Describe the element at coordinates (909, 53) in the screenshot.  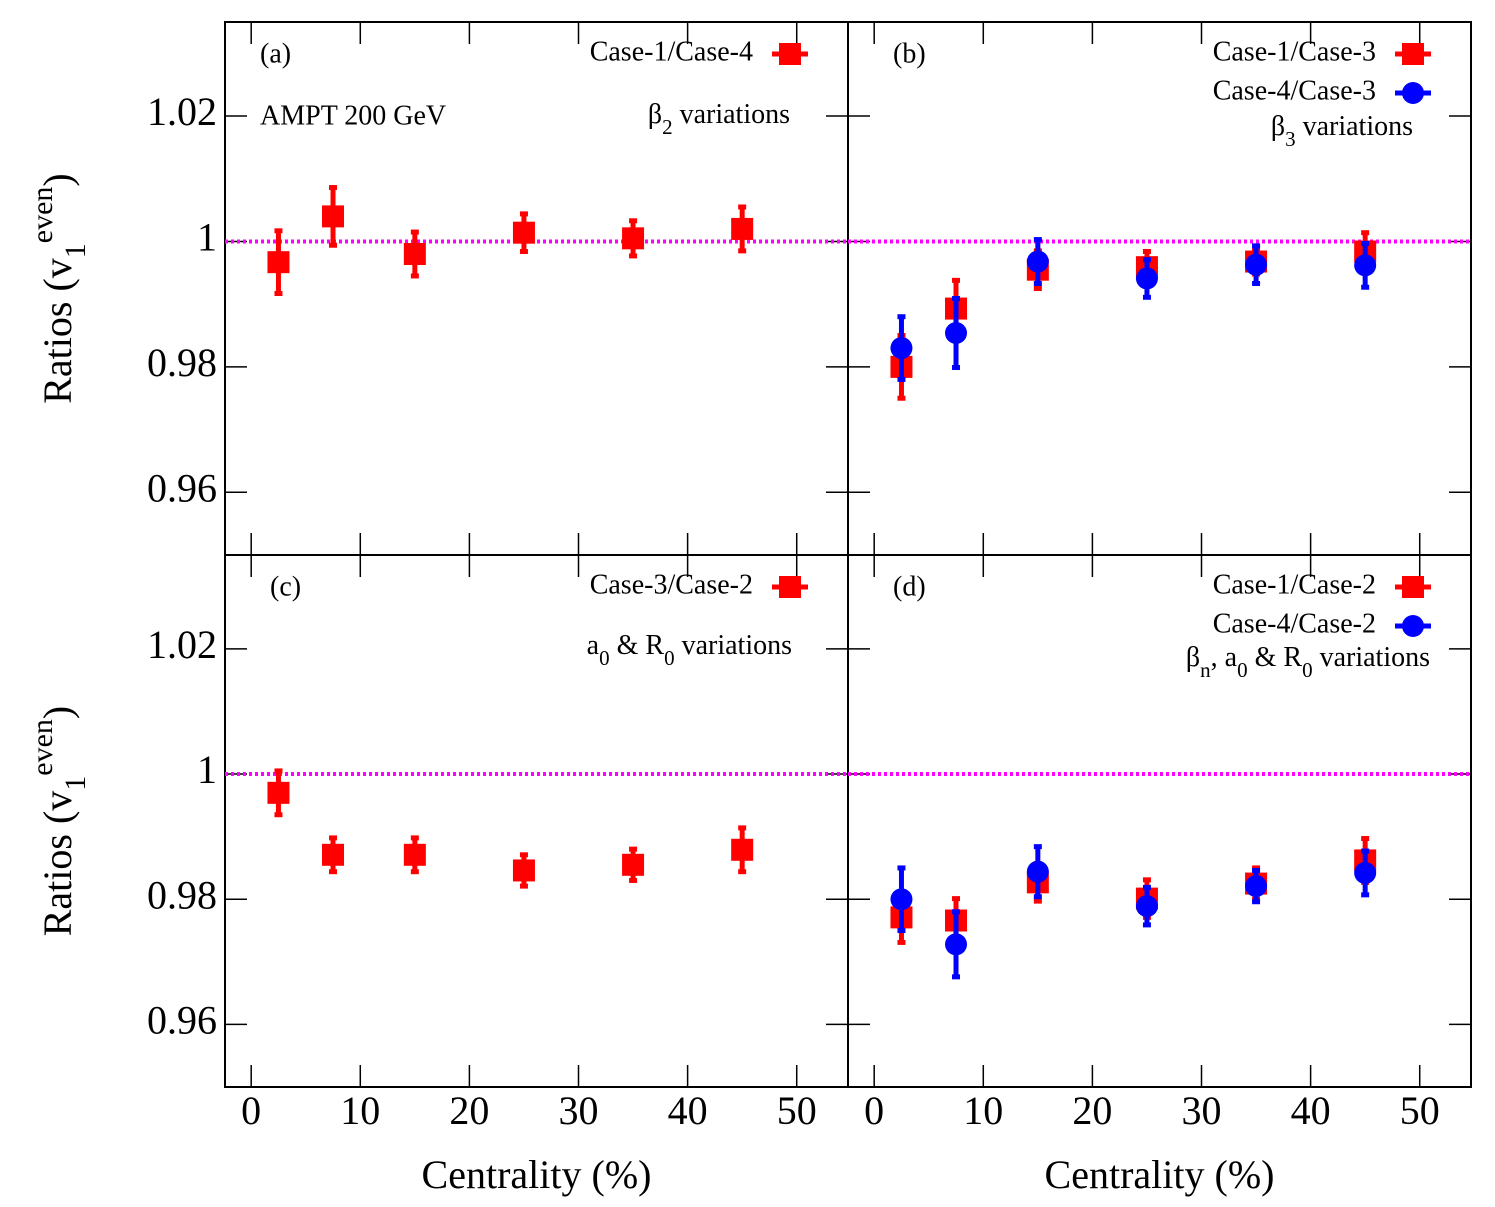
I see `panel-label: (b)` at that location.